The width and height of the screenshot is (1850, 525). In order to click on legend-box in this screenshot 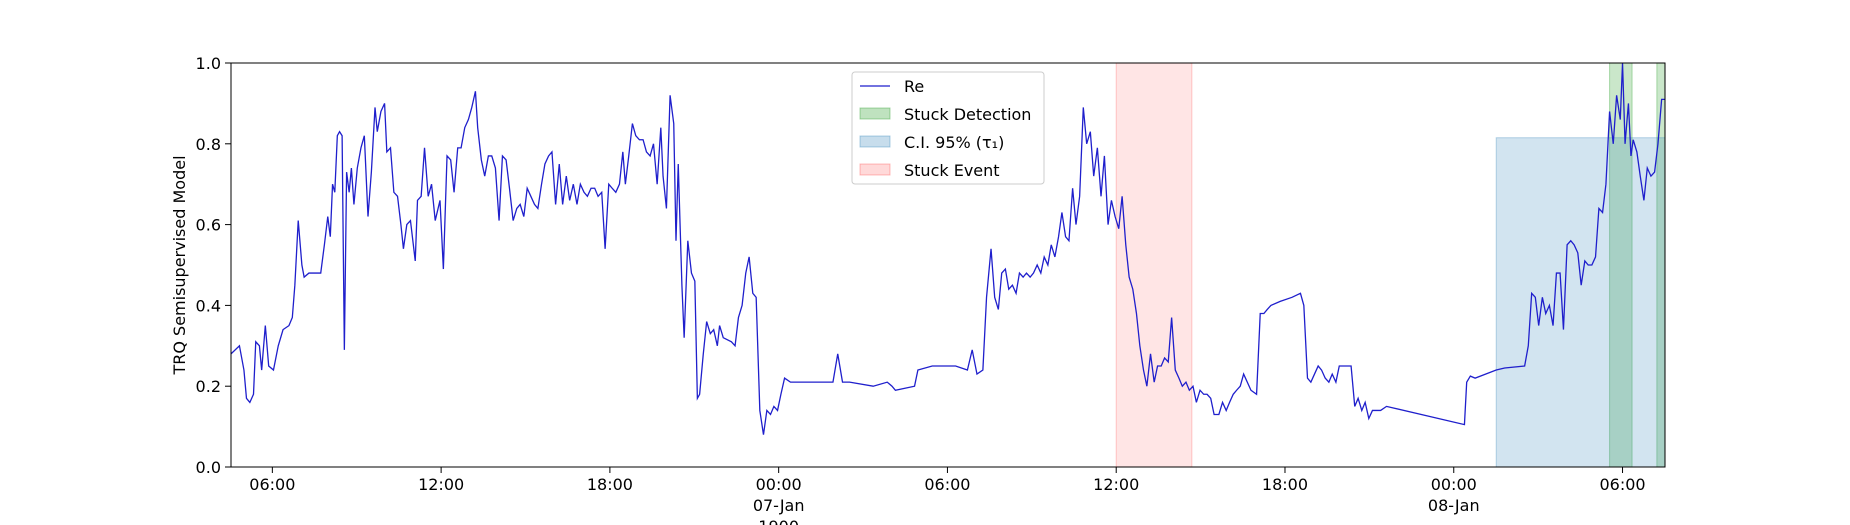, I will do `click(948, 128)`.